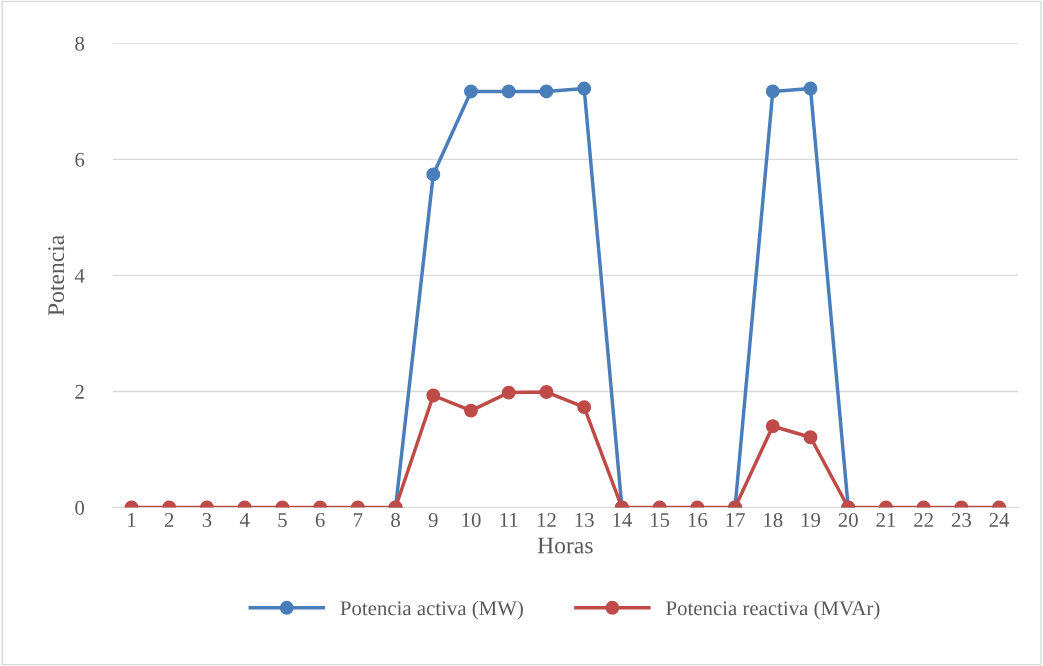 This screenshot has width=1043, height=666. What do you see at coordinates (79, 275) in the screenshot?
I see `y-tick-label: 4` at bounding box center [79, 275].